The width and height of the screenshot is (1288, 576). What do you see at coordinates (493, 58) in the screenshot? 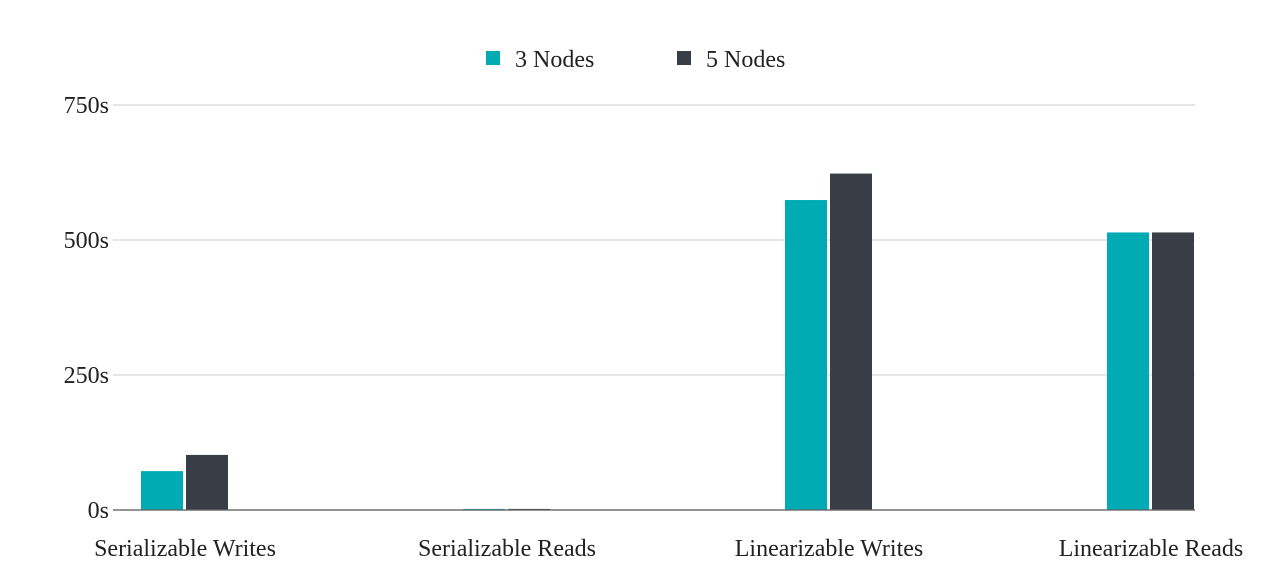
I see `legend-swatch-3-nodes` at bounding box center [493, 58].